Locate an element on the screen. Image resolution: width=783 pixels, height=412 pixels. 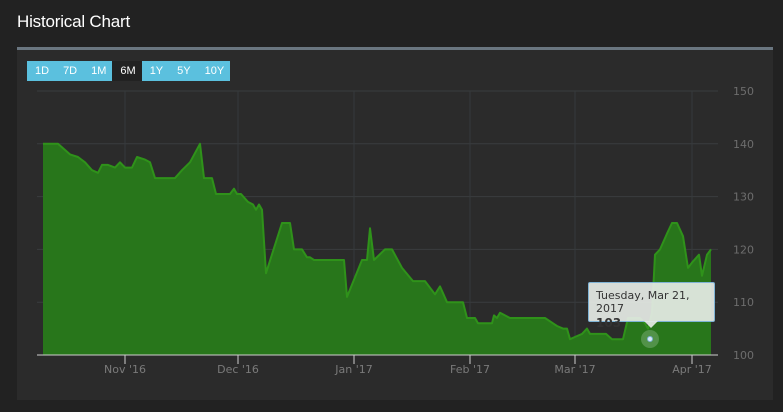
x-tick-label: Apr '17 is located at coordinates (692, 369).